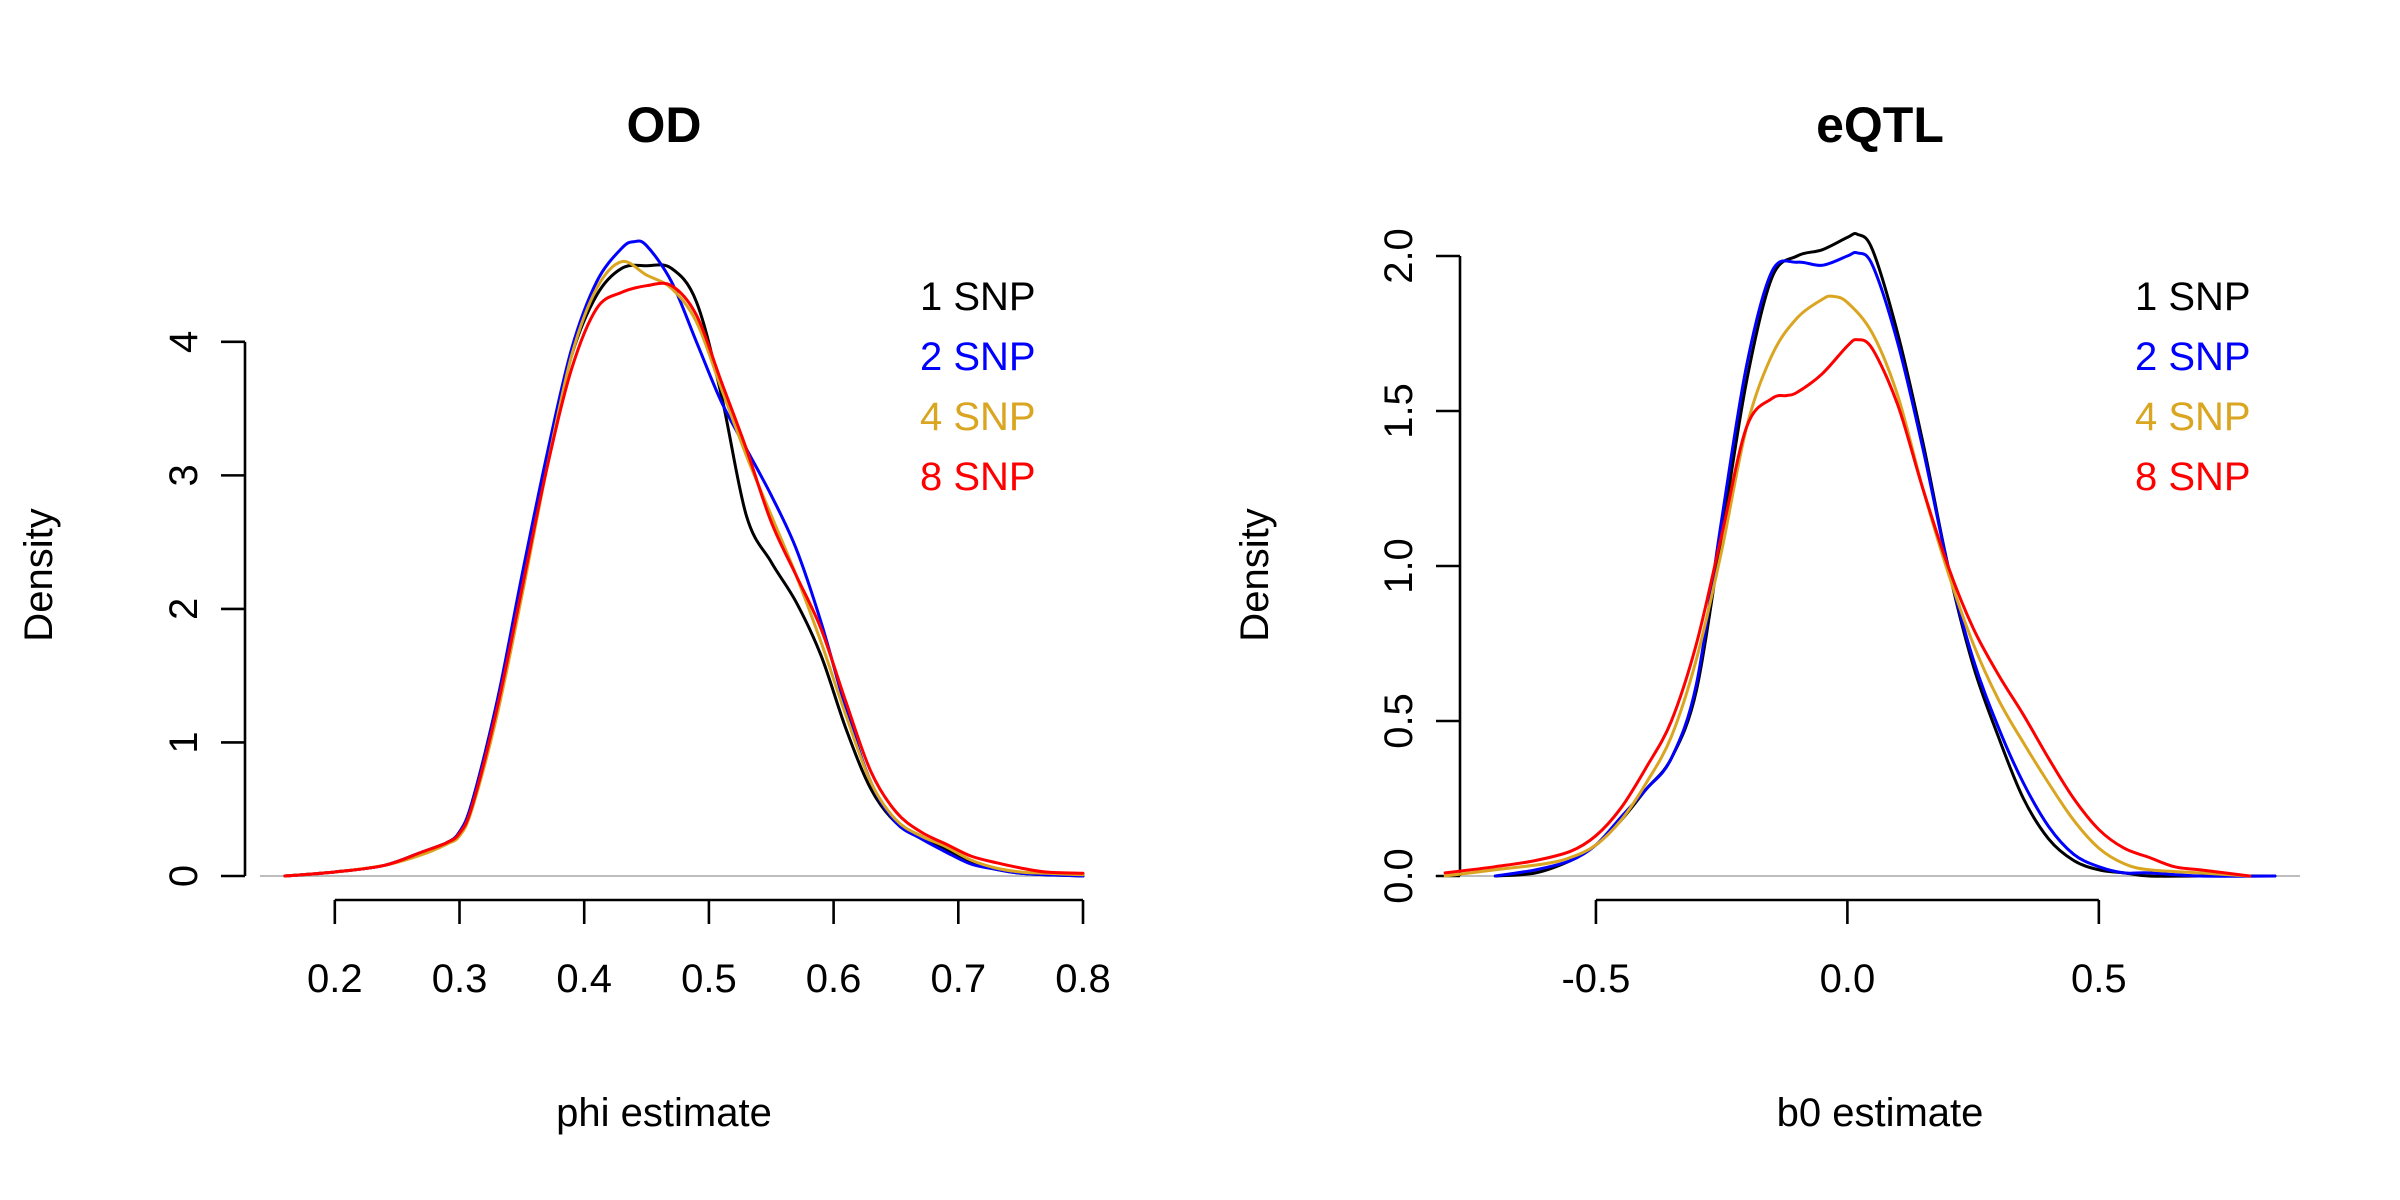 The height and width of the screenshot is (1200, 2400). Describe the element at coordinates (1399, 256) in the screenshot. I see `y-tick-label: 2.0` at that location.